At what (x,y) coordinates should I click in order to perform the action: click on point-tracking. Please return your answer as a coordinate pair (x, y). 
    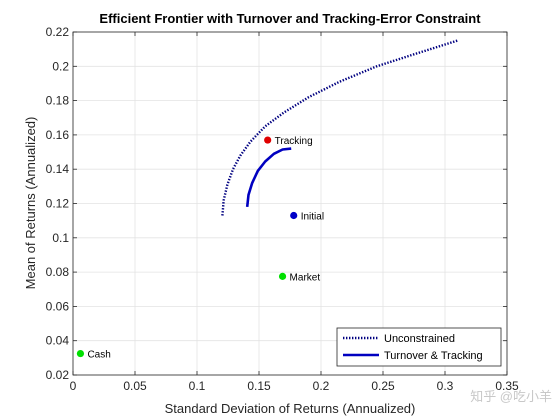
    Looking at the image, I should click on (268, 140).